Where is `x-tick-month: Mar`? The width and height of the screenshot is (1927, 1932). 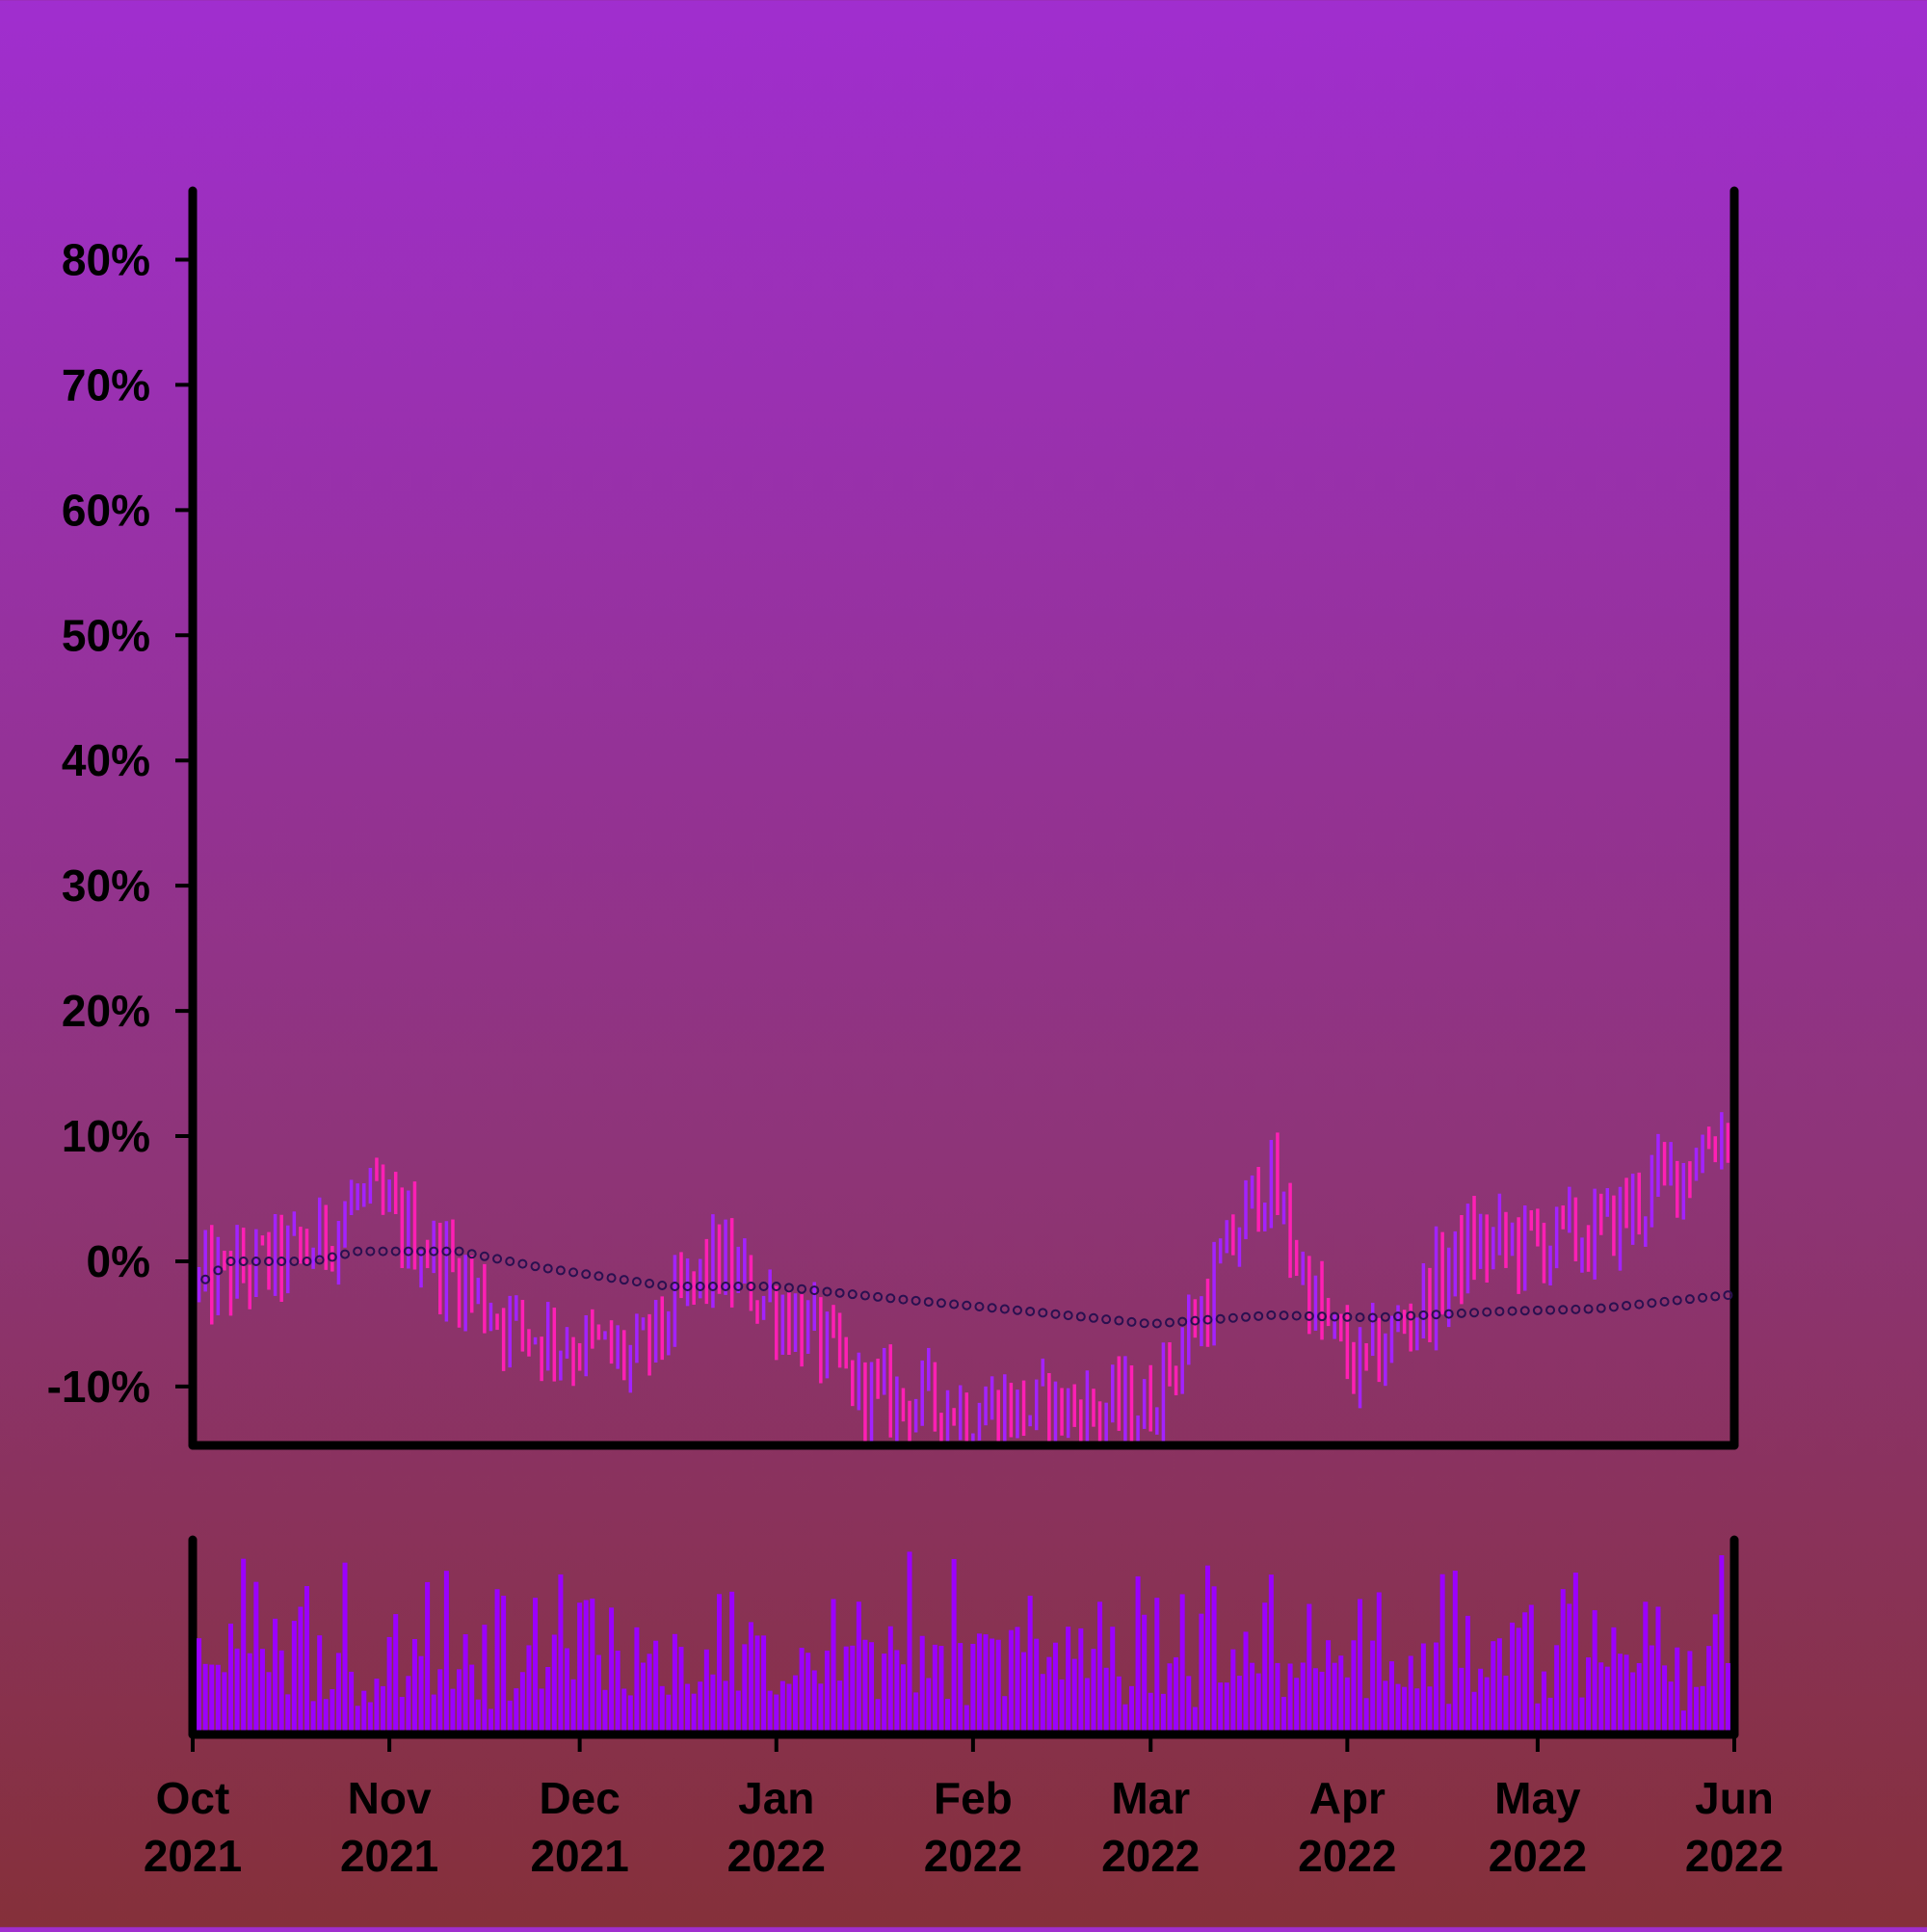
x-tick-month: Mar is located at coordinates (1150, 1798).